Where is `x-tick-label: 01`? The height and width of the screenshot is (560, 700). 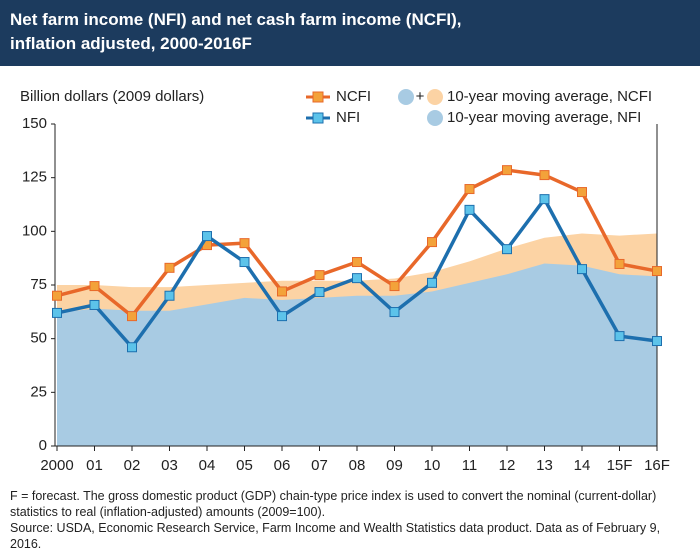
x-tick-label: 01 is located at coordinates (94, 465).